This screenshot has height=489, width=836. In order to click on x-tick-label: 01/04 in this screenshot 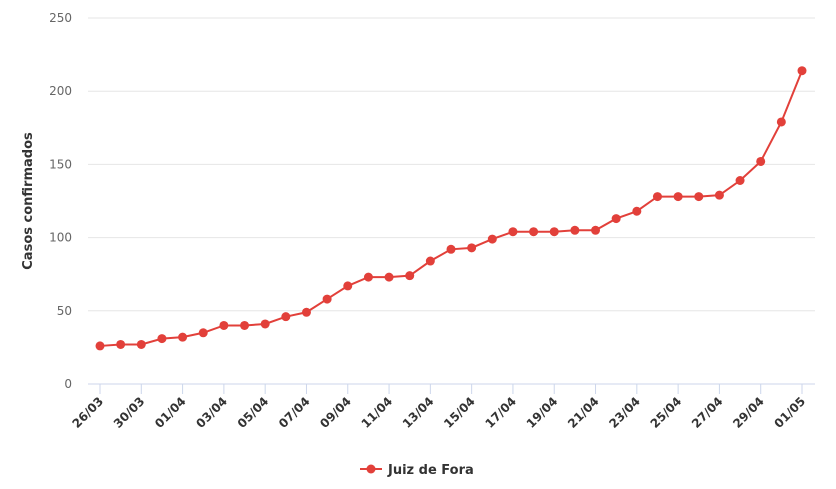, I will do `click(170, 412)`.